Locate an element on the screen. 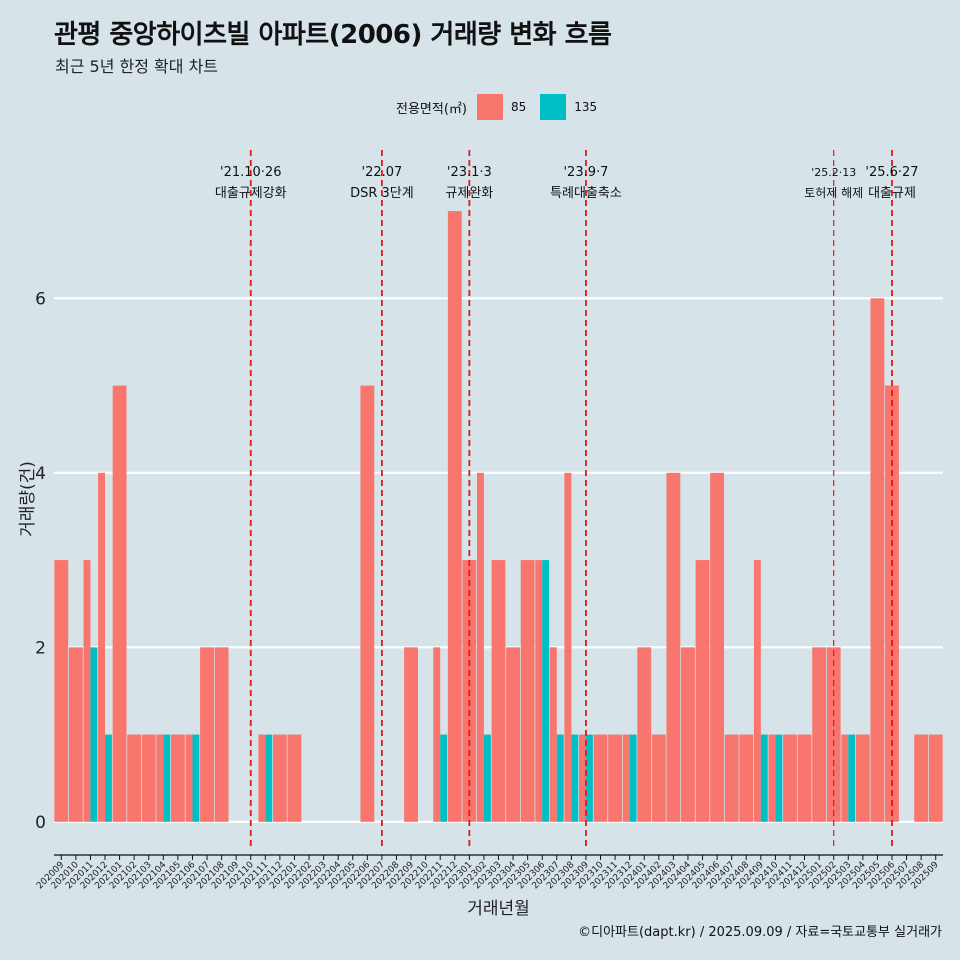 The height and width of the screenshot is (960, 960). event-date-1: '22.07 is located at coordinates (382, 172).